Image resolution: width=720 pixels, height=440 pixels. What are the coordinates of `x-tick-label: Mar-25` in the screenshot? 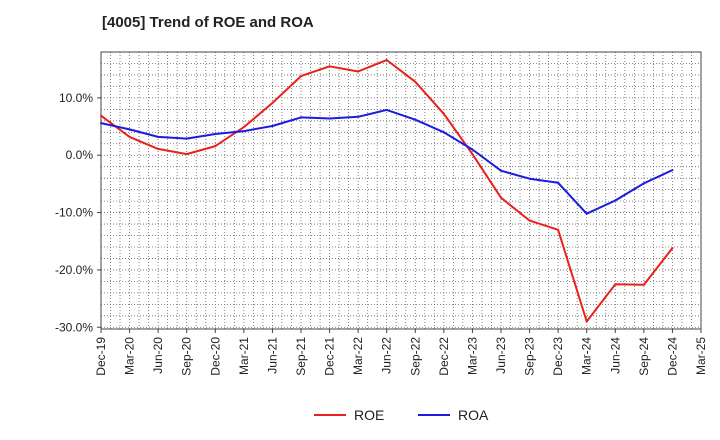 It's located at (701, 356).